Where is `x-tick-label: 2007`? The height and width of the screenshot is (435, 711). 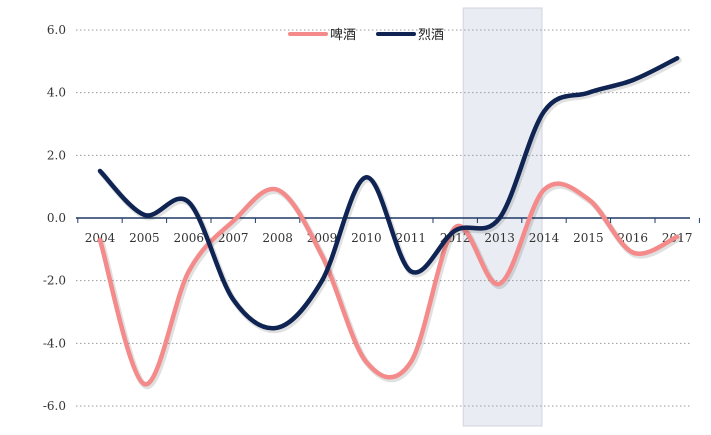 x-tick-label: 2007 is located at coordinates (233, 238).